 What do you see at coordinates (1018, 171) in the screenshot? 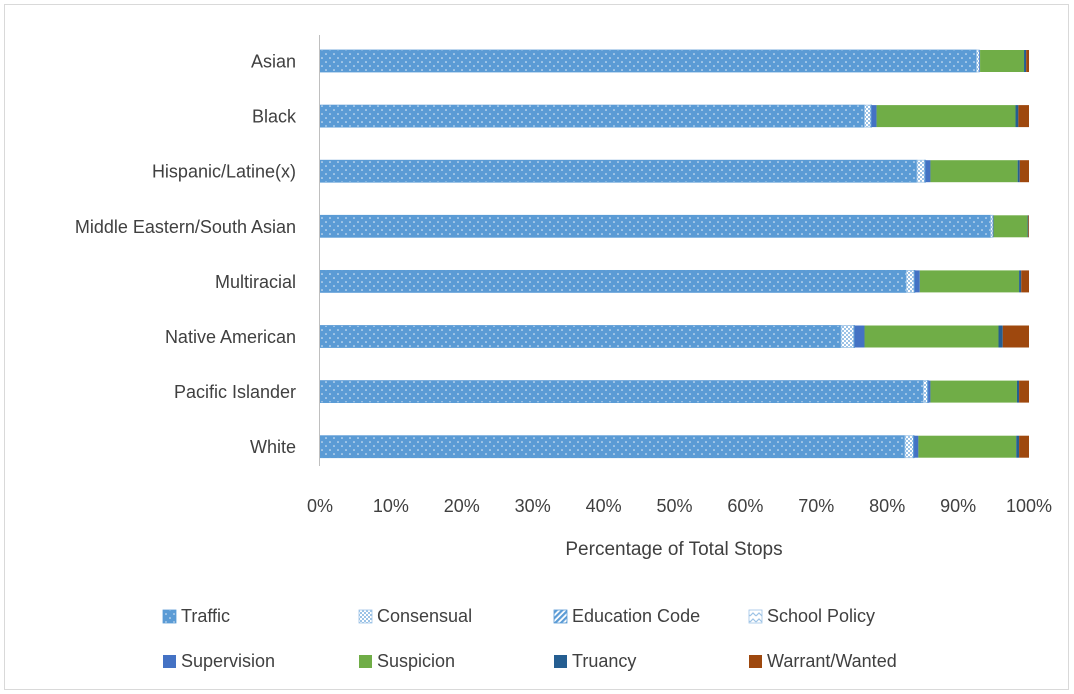
I see `bar-segment-hispanic-latine-x-truancy` at bounding box center [1018, 171].